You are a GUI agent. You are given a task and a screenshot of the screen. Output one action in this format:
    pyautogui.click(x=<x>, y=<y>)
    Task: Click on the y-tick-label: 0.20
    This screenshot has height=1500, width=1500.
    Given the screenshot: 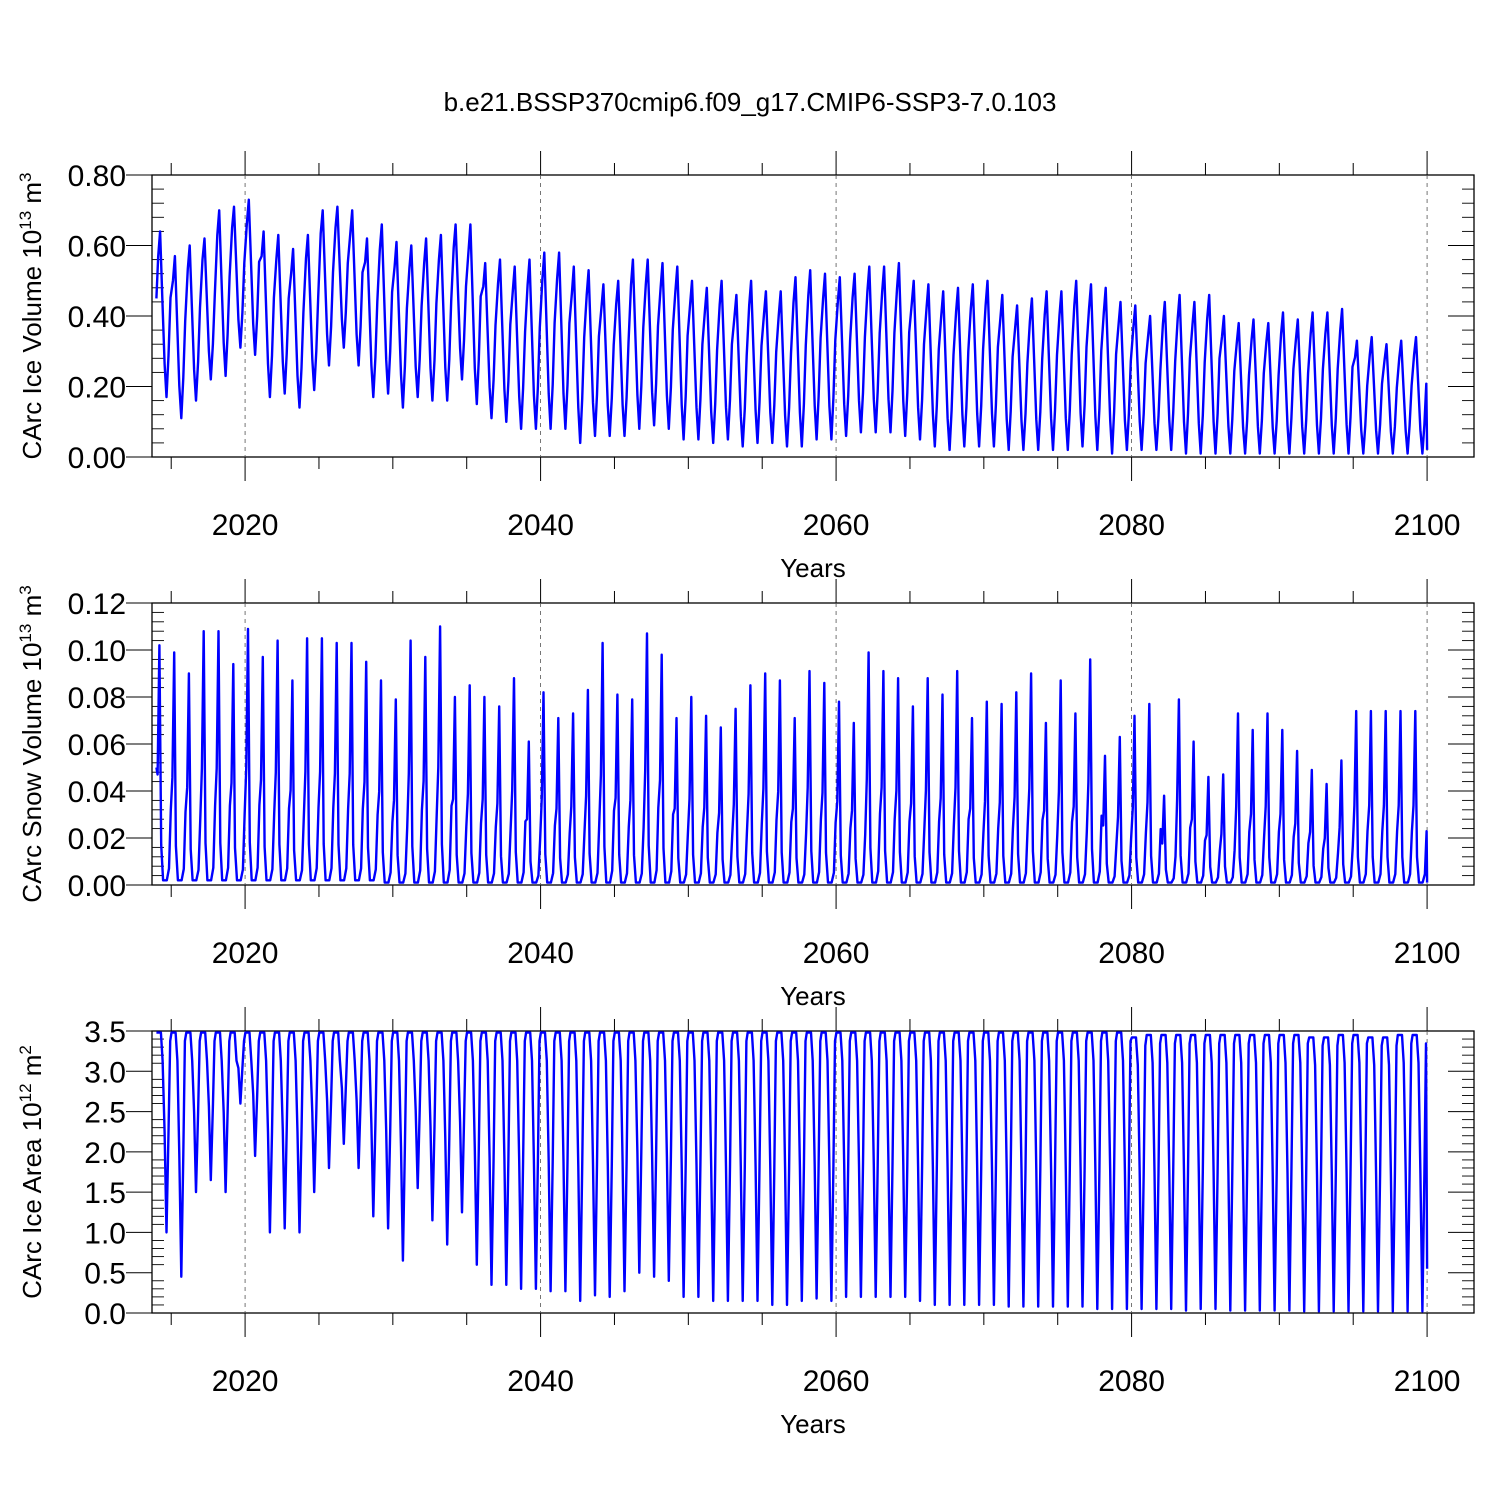 What is the action you would take?
    pyautogui.click(x=97, y=388)
    